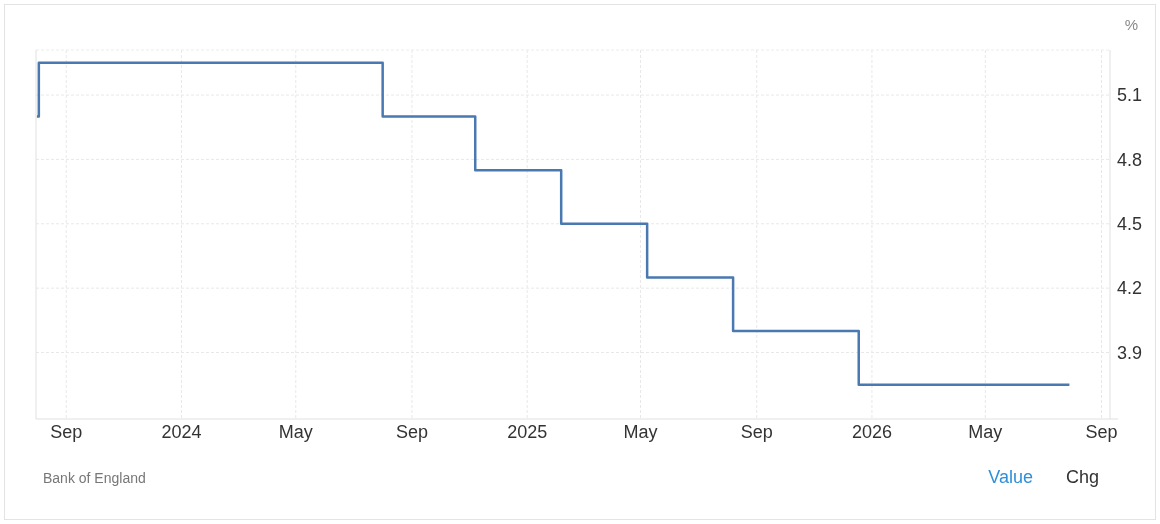  I want to click on text: Chg, so click(1082, 477).